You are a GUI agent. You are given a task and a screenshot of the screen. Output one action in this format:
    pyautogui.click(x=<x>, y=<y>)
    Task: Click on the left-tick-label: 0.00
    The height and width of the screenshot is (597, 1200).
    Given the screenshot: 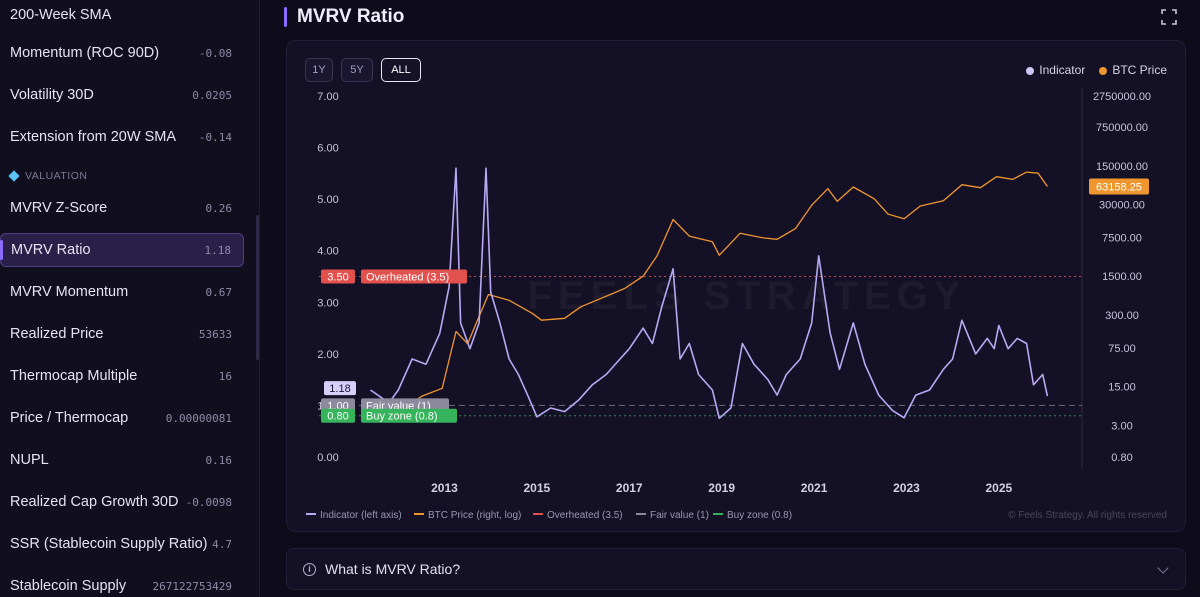 What is the action you would take?
    pyautogui.click(x=327, y=458)
    